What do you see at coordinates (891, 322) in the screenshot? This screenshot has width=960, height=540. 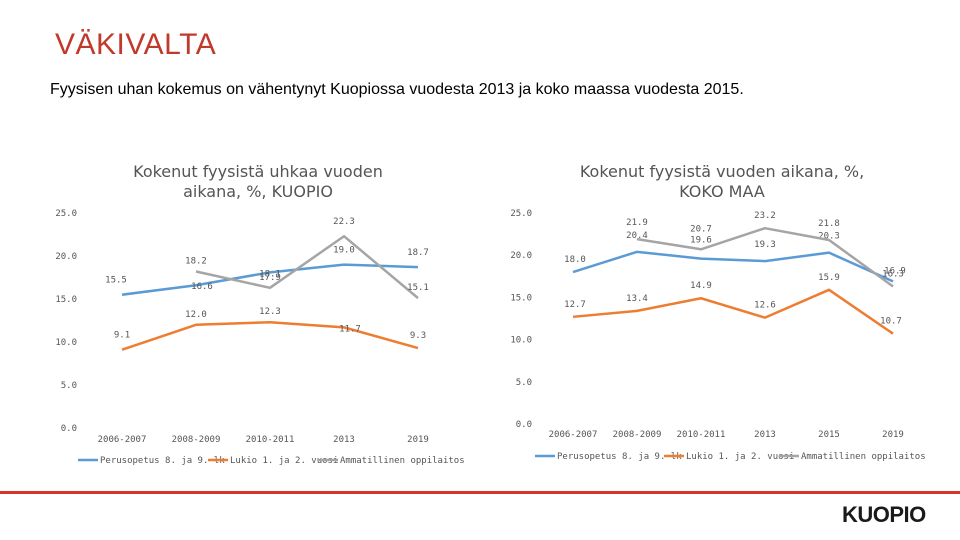 I see `data-label: 10.7` at bounding box center [891, 322].